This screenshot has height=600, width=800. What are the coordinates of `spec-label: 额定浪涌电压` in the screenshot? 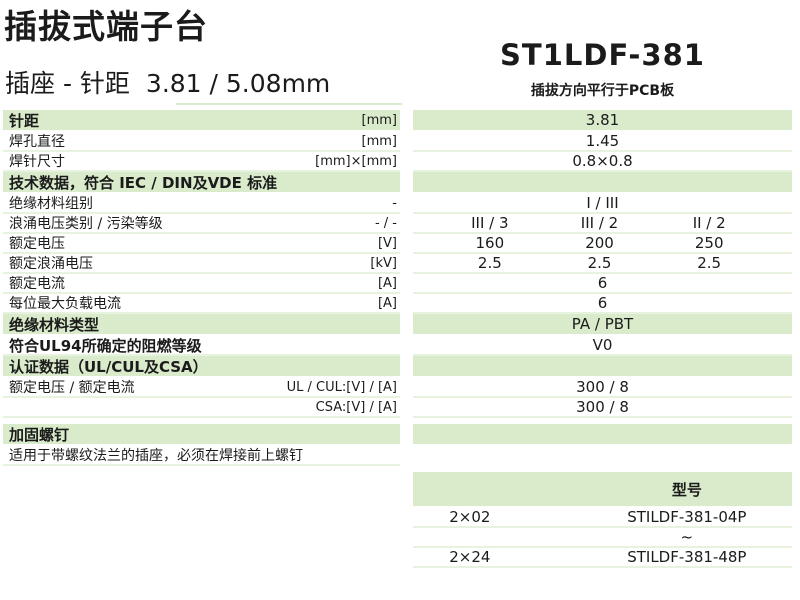 It's located at (51, 264).